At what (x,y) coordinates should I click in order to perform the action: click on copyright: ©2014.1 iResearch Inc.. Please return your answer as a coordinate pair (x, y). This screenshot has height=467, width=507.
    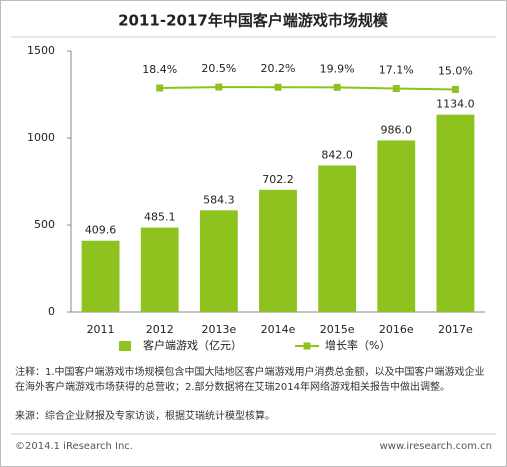
    Looking at the image, I should click on (74, 446).